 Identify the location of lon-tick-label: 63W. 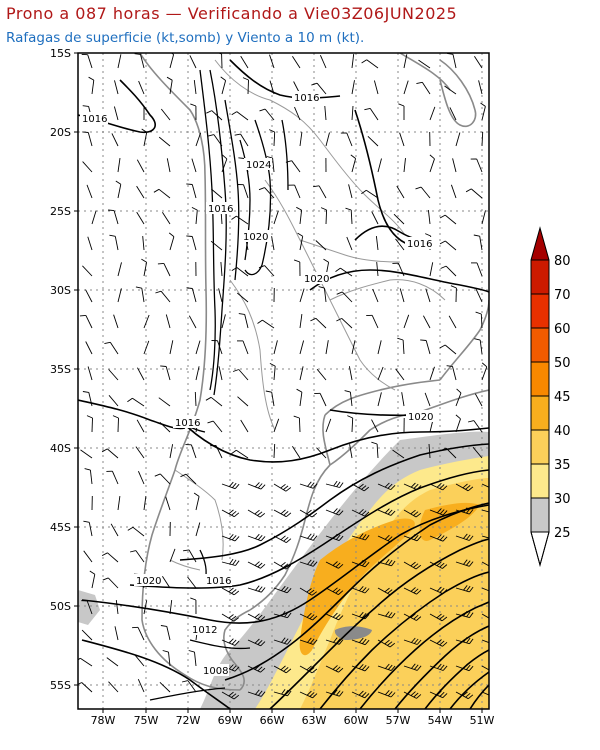
(314, 720).